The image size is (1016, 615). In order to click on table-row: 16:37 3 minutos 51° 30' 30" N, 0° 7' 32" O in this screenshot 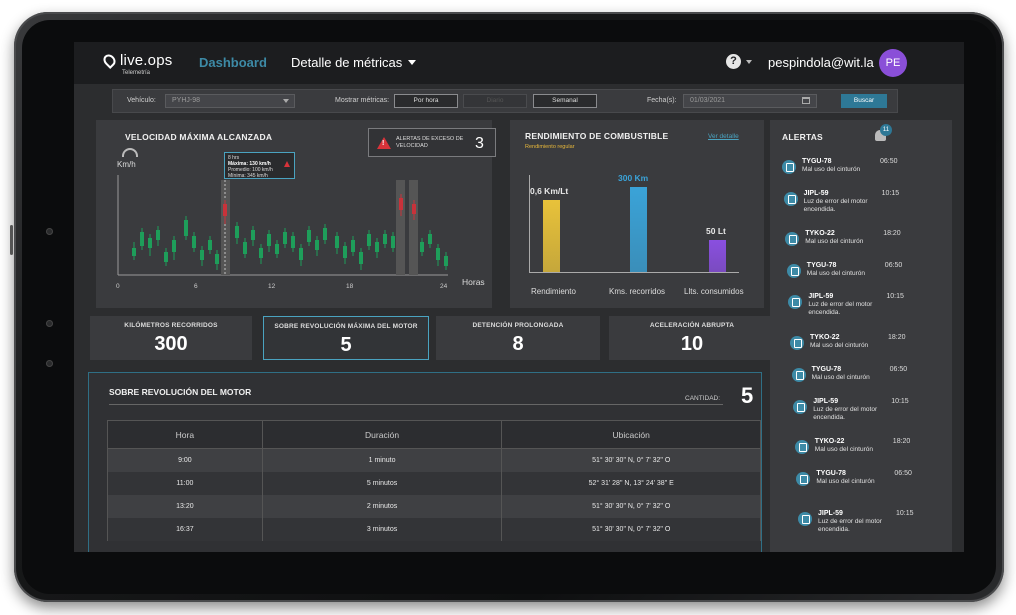, I will do `click(434, 529)`.